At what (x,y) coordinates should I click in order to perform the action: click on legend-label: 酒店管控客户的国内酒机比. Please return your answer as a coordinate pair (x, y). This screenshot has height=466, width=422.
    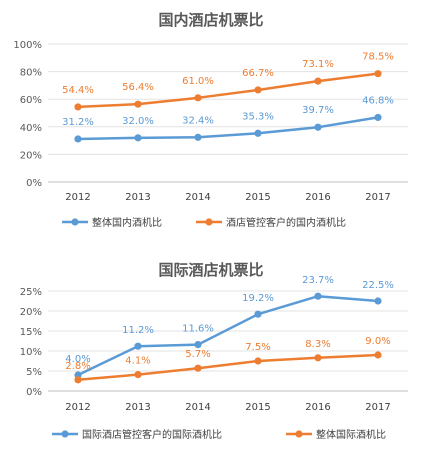
    Looking at the image, I should click on (286, 222).